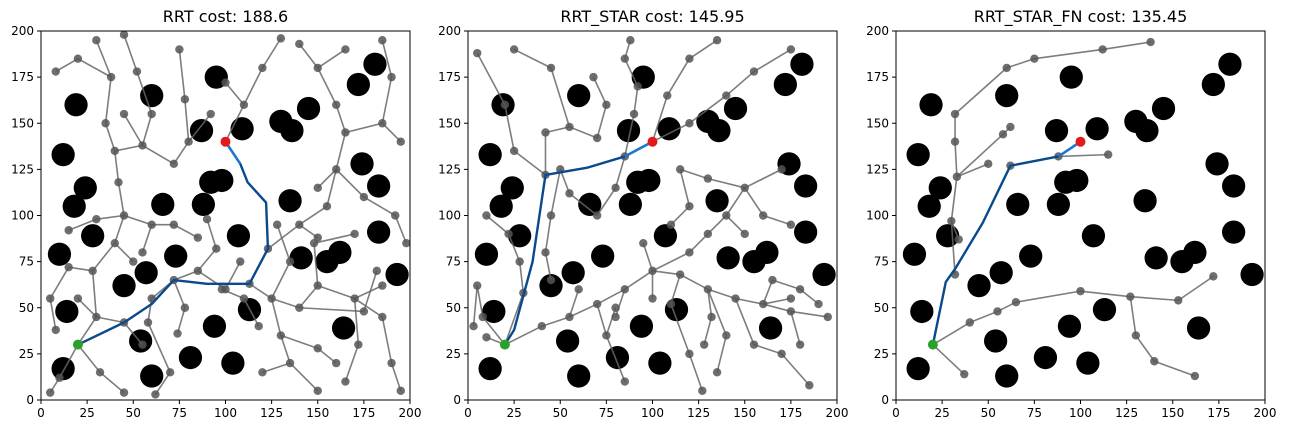  I want to click on x-tick-label: 125, so click(271, 413).